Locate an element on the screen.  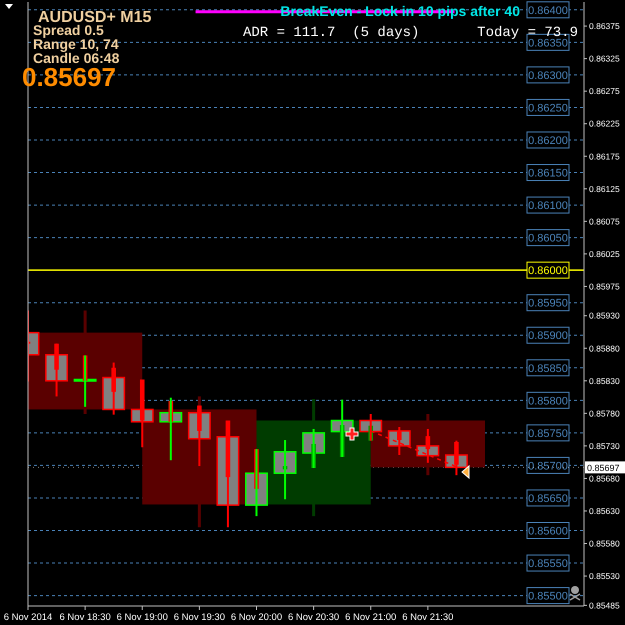
ref-line-label: 0.86000 is located at coordinates (548, 271).